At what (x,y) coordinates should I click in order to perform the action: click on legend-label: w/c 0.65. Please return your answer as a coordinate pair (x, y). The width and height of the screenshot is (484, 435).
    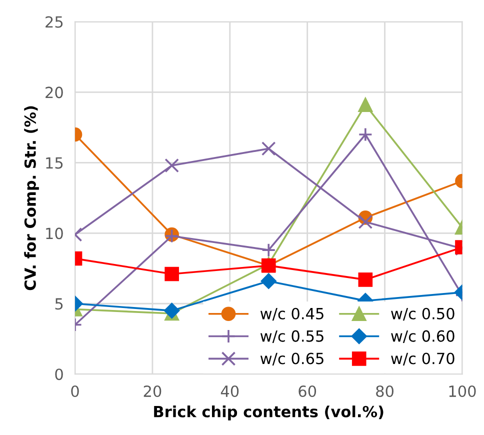
    Looking at the image, I should click on (292, 359).